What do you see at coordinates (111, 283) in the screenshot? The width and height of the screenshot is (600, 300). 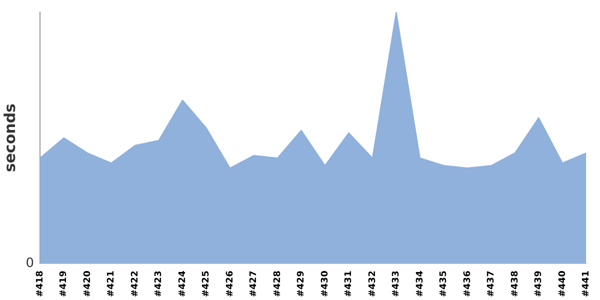 I see `x-tick-label: #421` at bounding box center [111, 283].